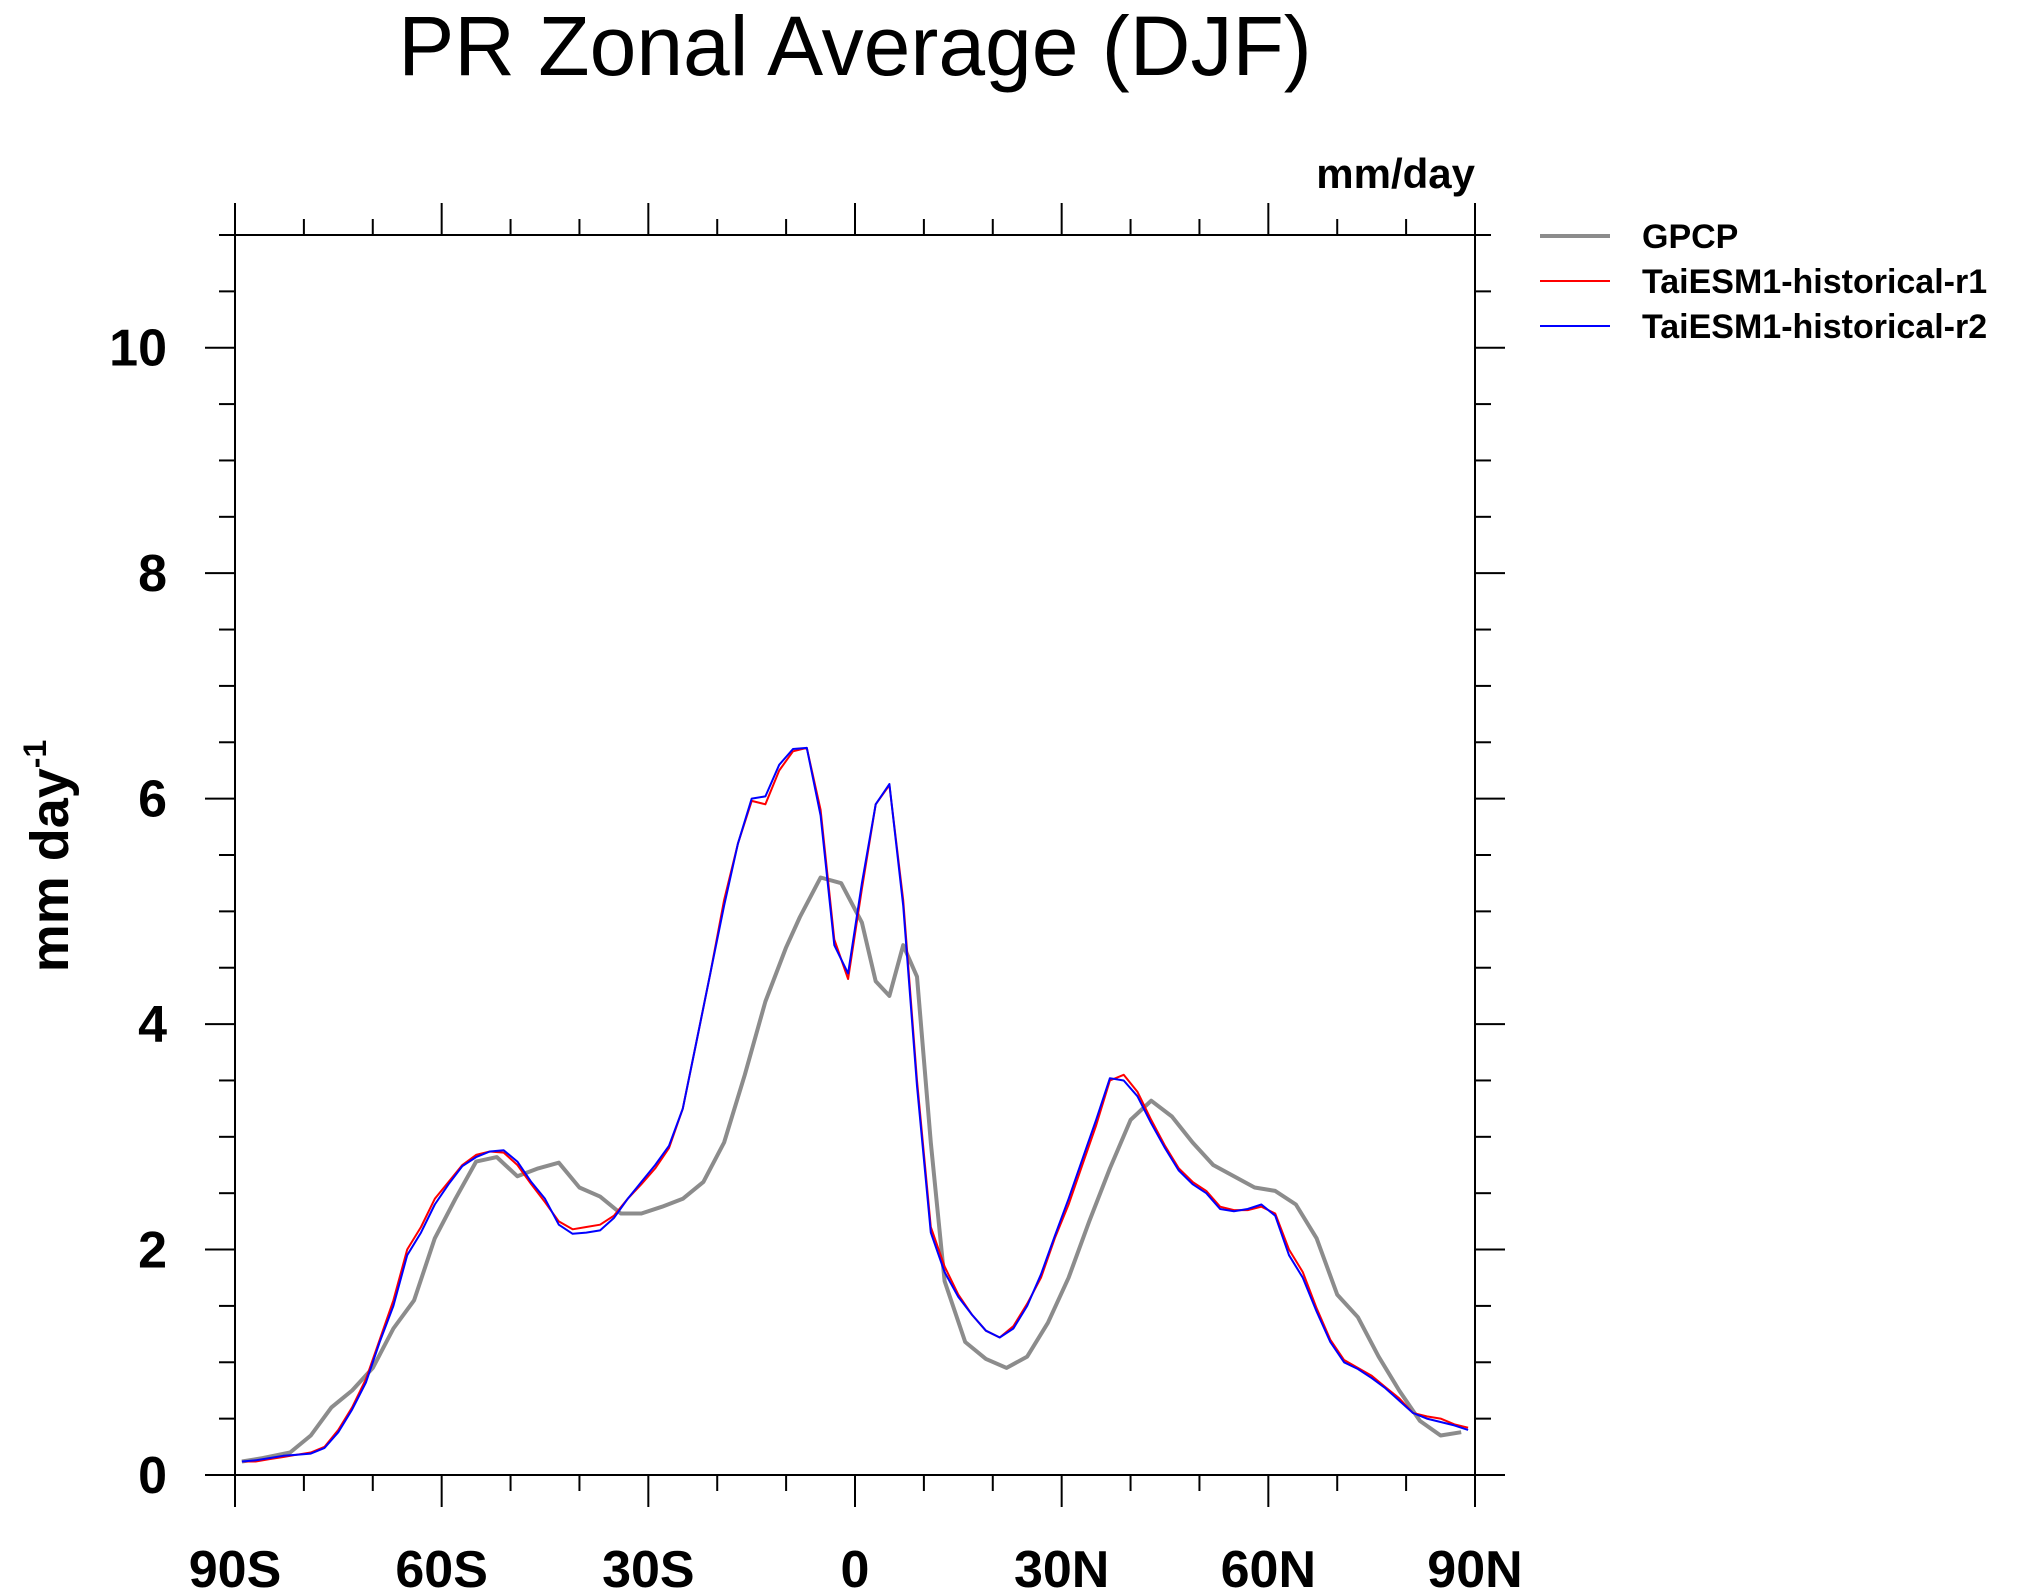 This screenshot has width=2025, height=1595. I want to click on x-tick-label: 60N, so click(1268, 1568).